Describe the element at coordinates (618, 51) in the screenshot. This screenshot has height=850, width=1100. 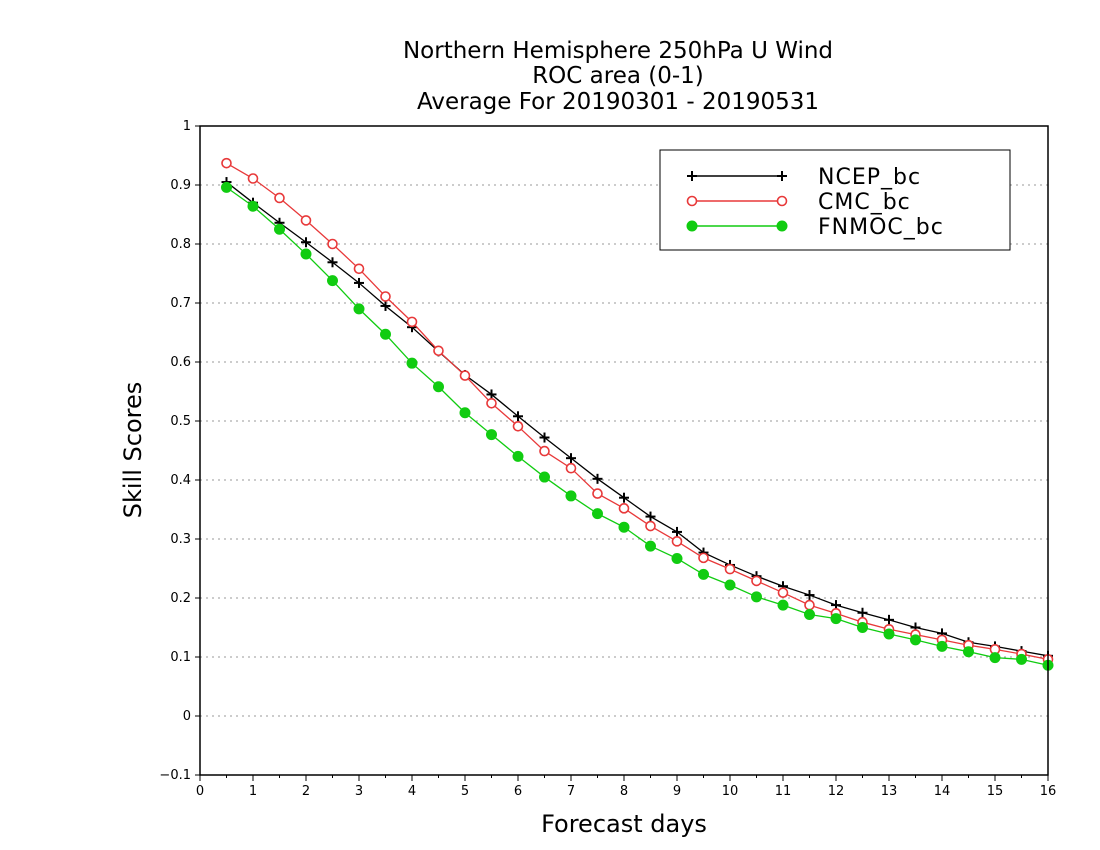
I see `chart-title-line-1: Northern Hemisphere 250hPa U Wind` at that location.